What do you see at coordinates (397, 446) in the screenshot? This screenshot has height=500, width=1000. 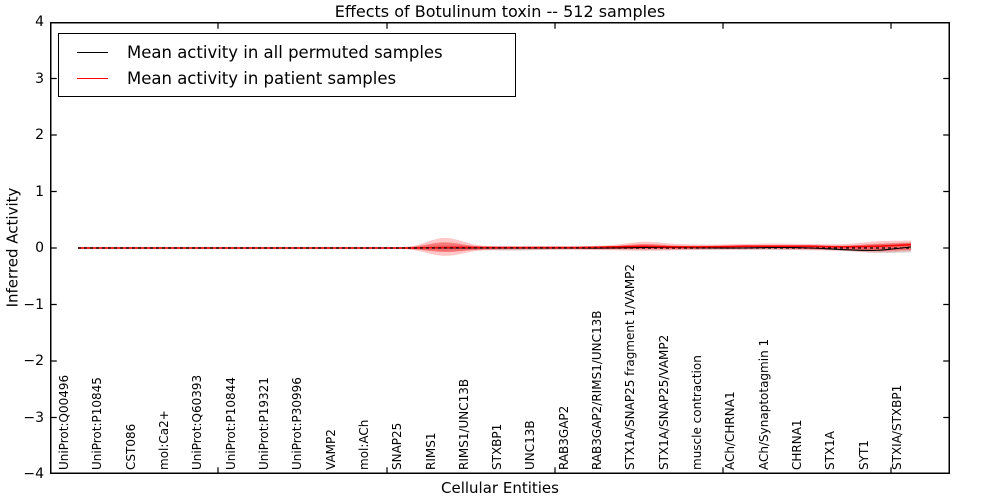 I see `x-tick-label: SNAP25` at bounding box center [397, 446].